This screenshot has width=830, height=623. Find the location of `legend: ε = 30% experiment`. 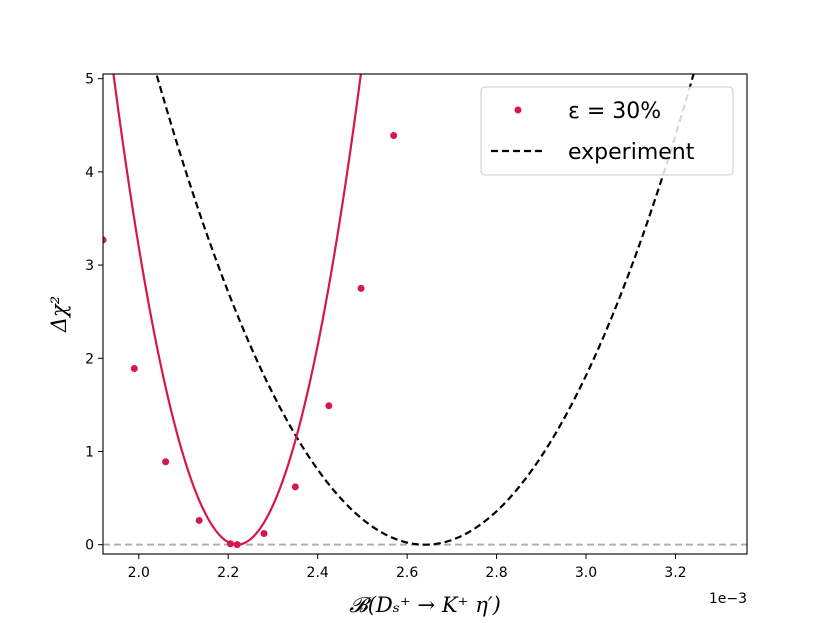

legend: ε = 30% experiment is located at coordinates (607, 131).